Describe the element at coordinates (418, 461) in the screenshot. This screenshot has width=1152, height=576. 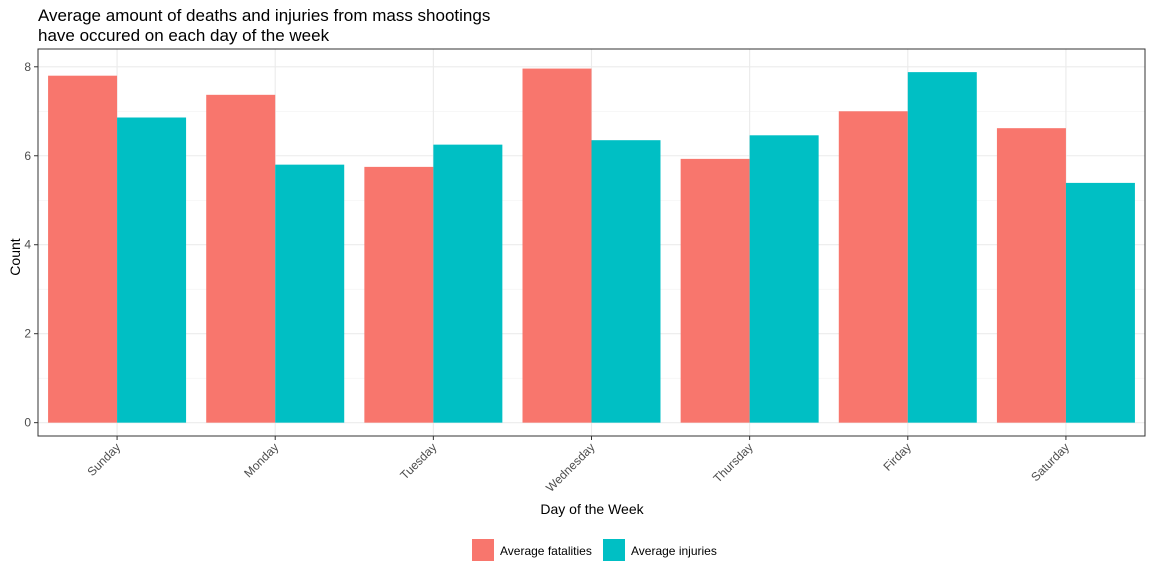
I see `x-tick-label: Tuesday` at that location.